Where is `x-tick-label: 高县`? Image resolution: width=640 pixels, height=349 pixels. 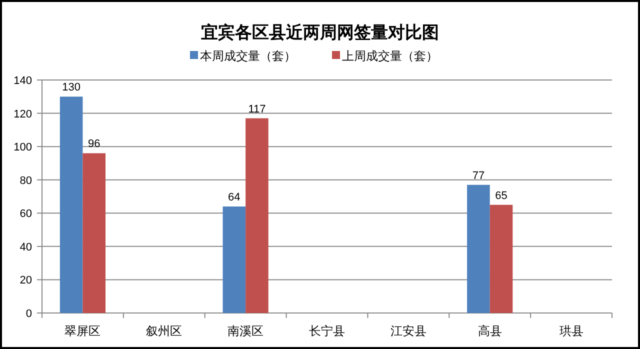 x-tick-label: 高县 is located at coordinates (490, 331).